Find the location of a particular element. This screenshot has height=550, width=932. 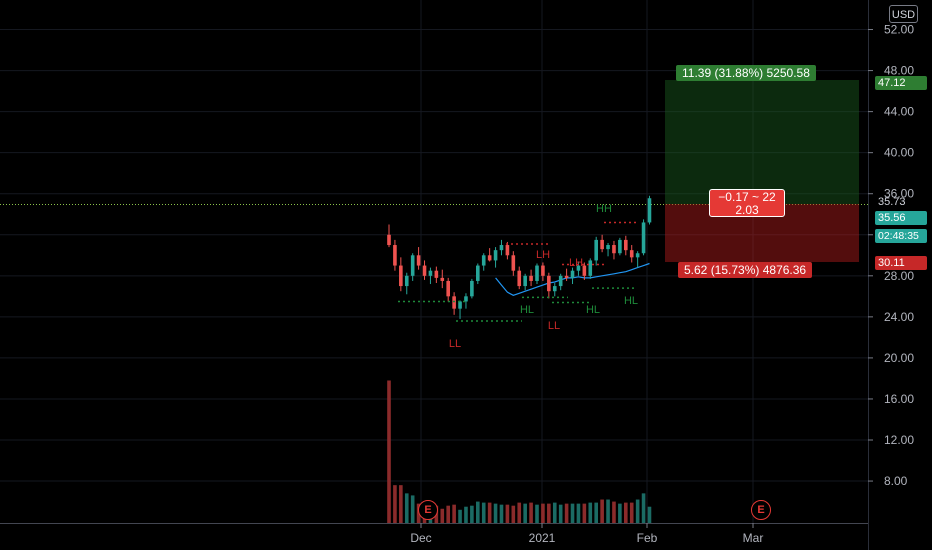

pattern-annotations: LL HL LH LL LH HL HH HL is located at coordinates (518, 276).